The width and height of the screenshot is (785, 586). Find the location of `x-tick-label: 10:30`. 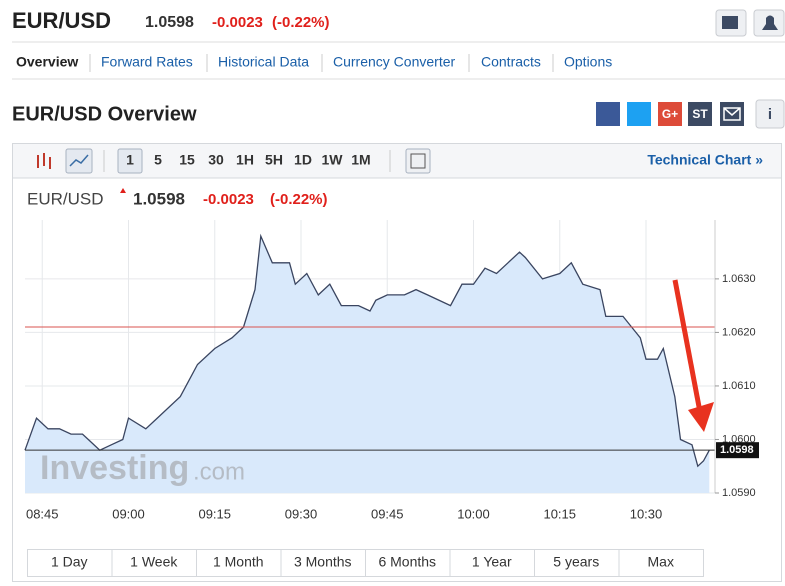

x-tick-label: 10:30 is located at coordinates (646, 513).